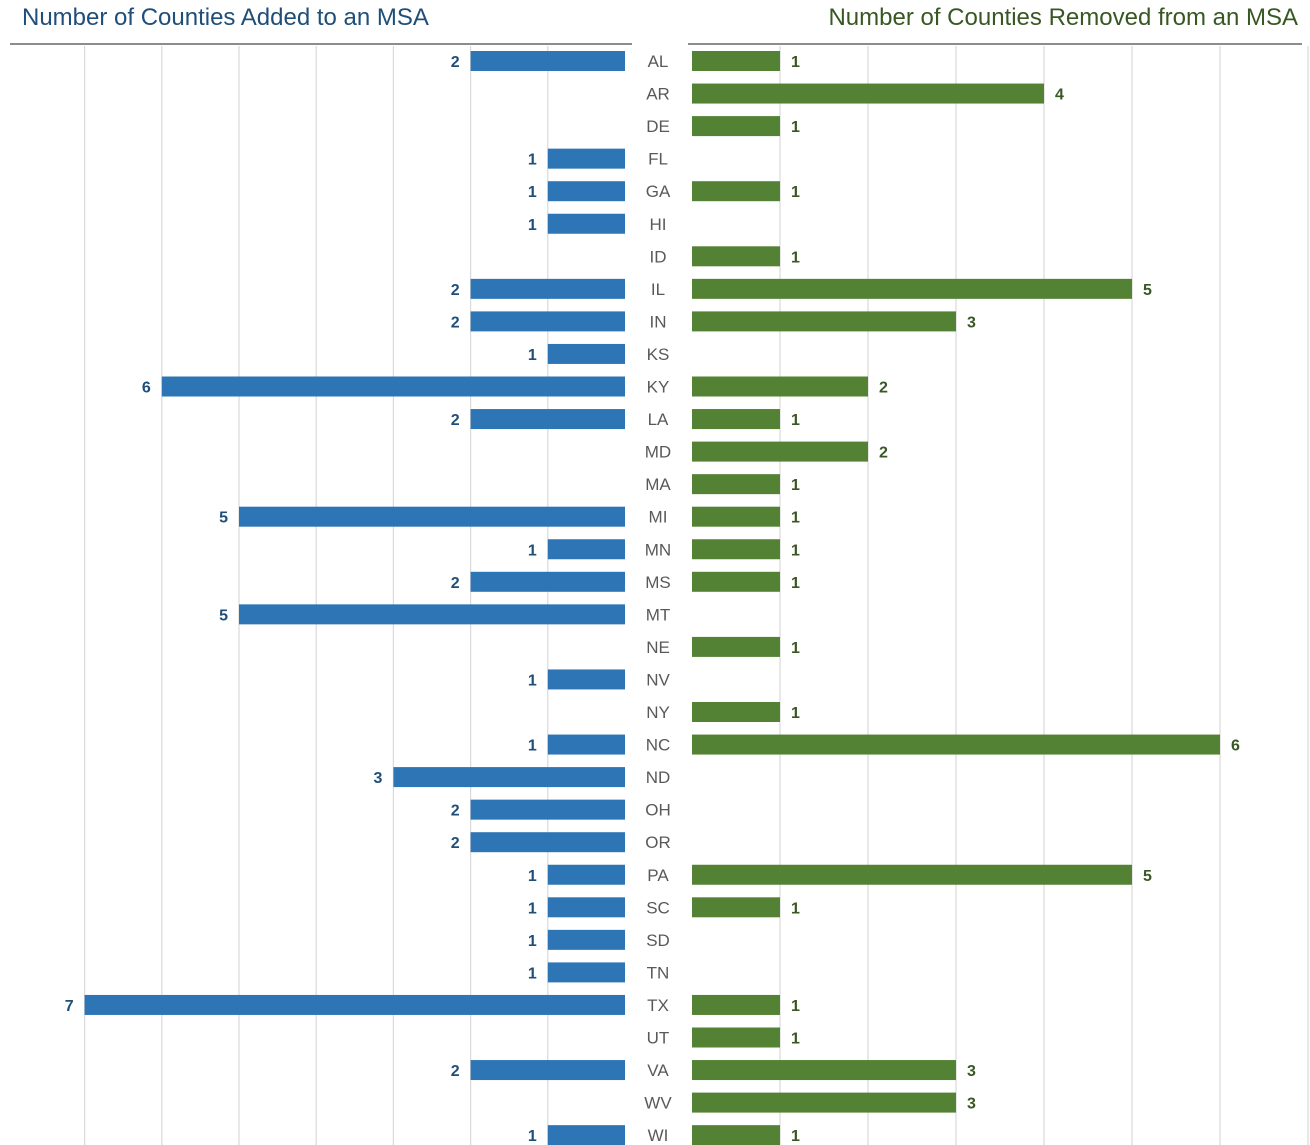  I want to click on data-label-removed-il: 5, so click(1147, 290).